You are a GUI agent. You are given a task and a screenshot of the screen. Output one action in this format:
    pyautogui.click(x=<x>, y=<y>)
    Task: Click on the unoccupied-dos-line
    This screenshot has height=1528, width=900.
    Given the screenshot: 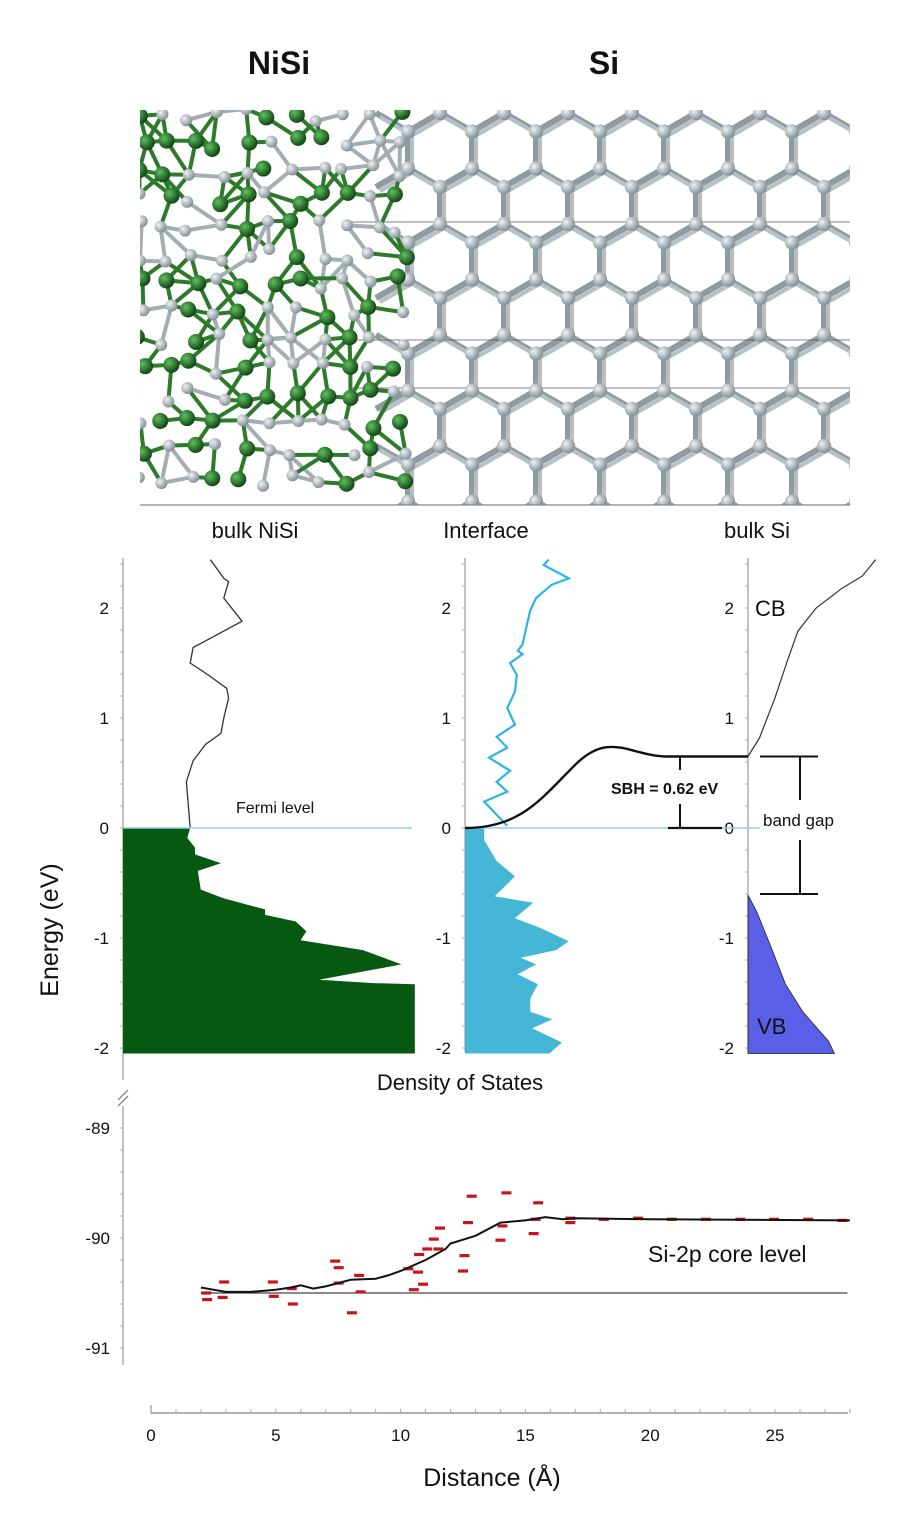 What is the action you would take?
    pyautogui.click(x=214, y=694)
    